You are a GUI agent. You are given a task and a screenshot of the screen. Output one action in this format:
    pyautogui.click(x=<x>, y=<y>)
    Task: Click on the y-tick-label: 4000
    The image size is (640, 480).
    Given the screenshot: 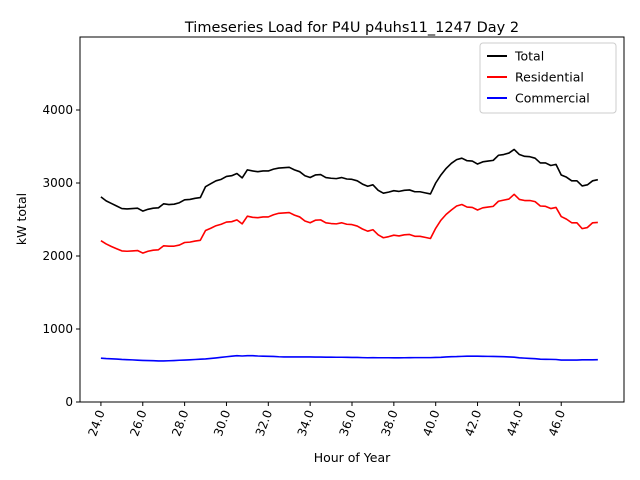 What is the action you would take?
    pyautogui.click(x=57, y=110)
    